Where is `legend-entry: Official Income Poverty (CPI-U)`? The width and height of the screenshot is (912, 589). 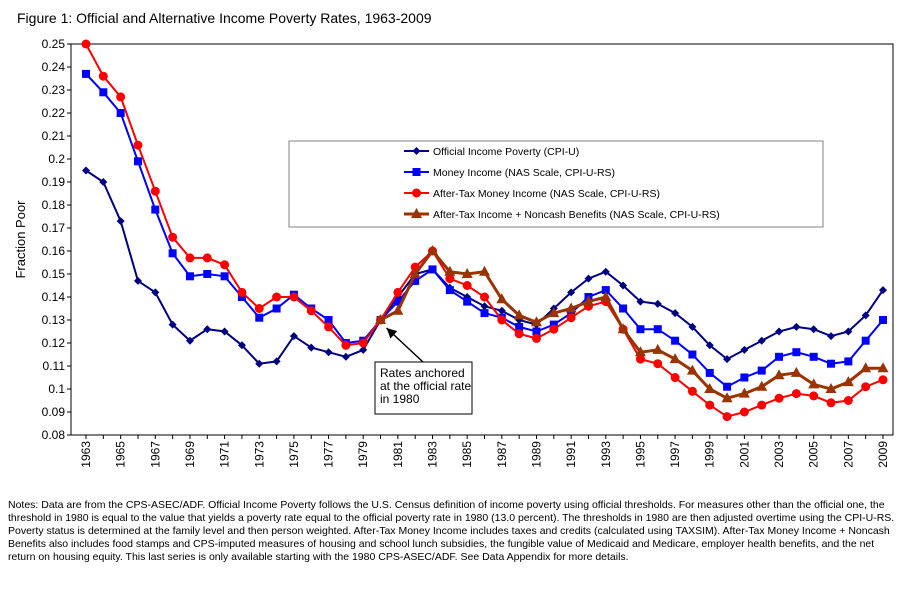 legend-entry: Official Income Poverty (CPI-U) is located at coordinates (491, 152).